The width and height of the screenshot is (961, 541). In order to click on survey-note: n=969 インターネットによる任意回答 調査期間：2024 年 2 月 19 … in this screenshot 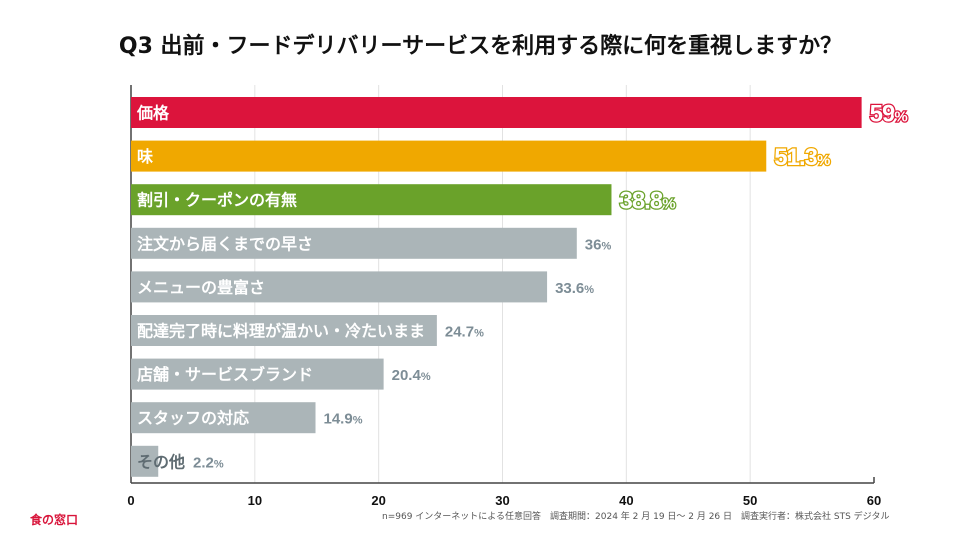, I will do `click(636, 517)`.